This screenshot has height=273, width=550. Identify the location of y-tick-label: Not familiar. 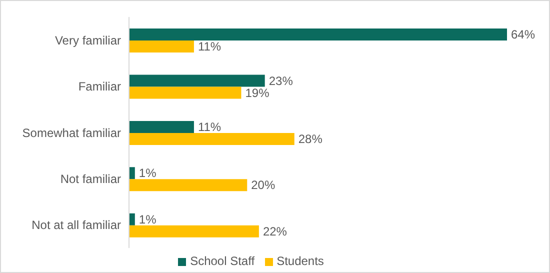
(90, 179).